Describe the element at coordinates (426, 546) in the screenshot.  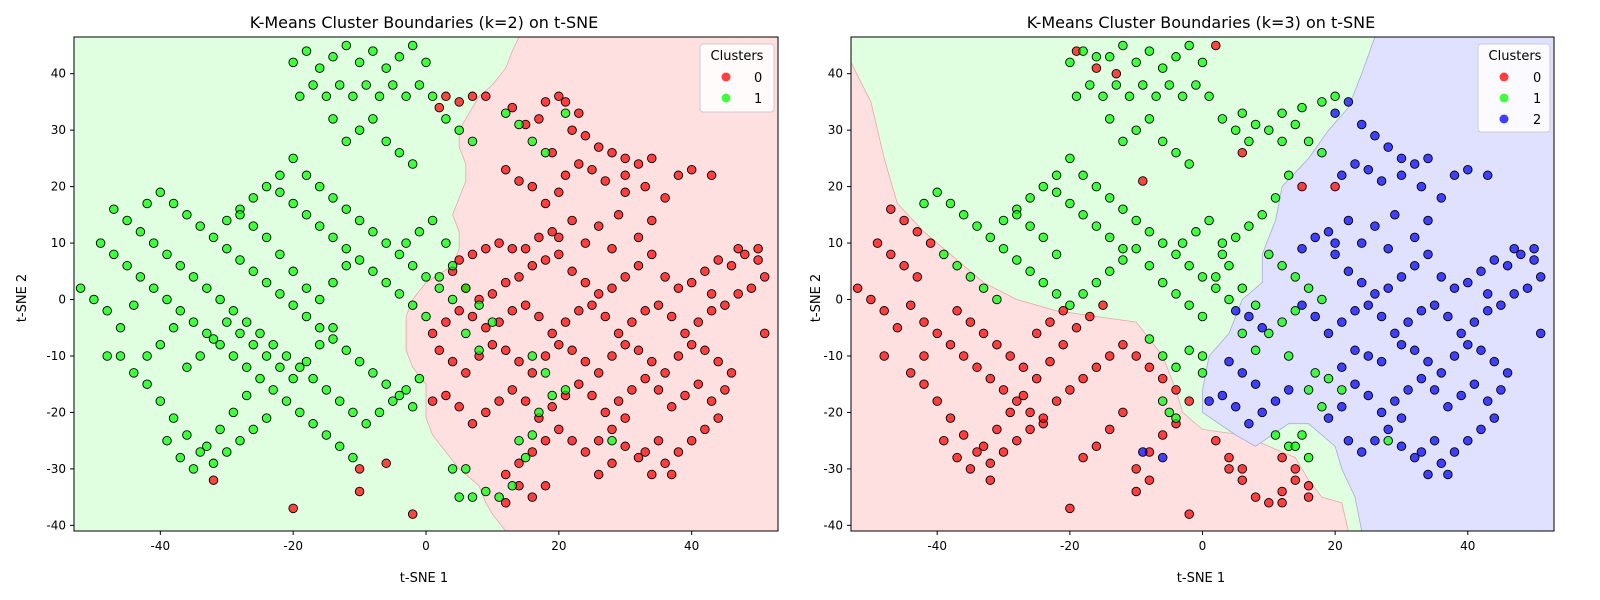
I see `x-tick-label: 0` at that location.